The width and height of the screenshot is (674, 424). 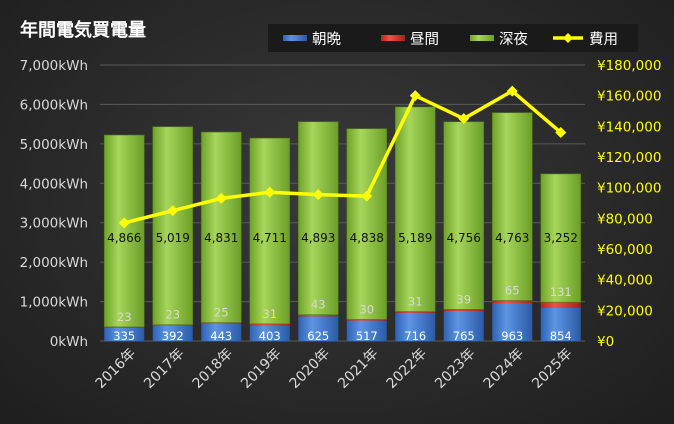 What do you see at coordinates (629, 189) in the screenshot?
I see `y2-tick-label: ¥100,000` at bounding box center [629, 189].